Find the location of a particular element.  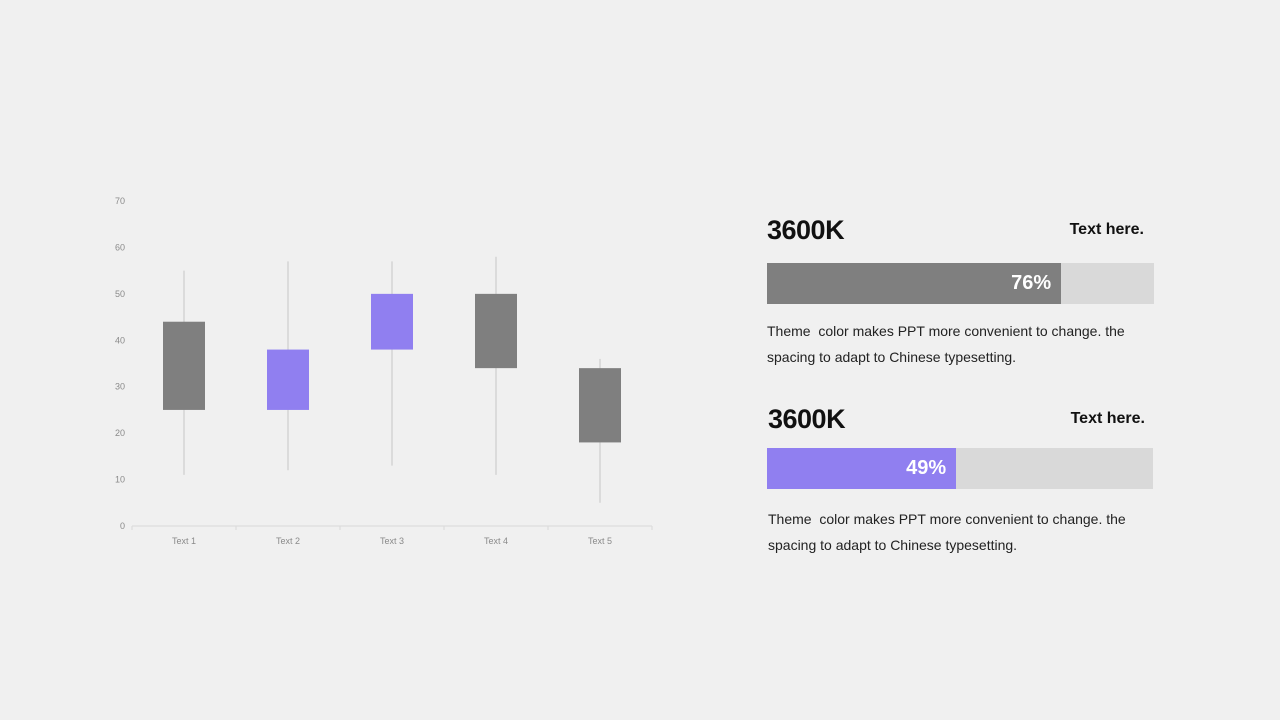

y-tick-label: 40 is located at coordinates (120, 340).